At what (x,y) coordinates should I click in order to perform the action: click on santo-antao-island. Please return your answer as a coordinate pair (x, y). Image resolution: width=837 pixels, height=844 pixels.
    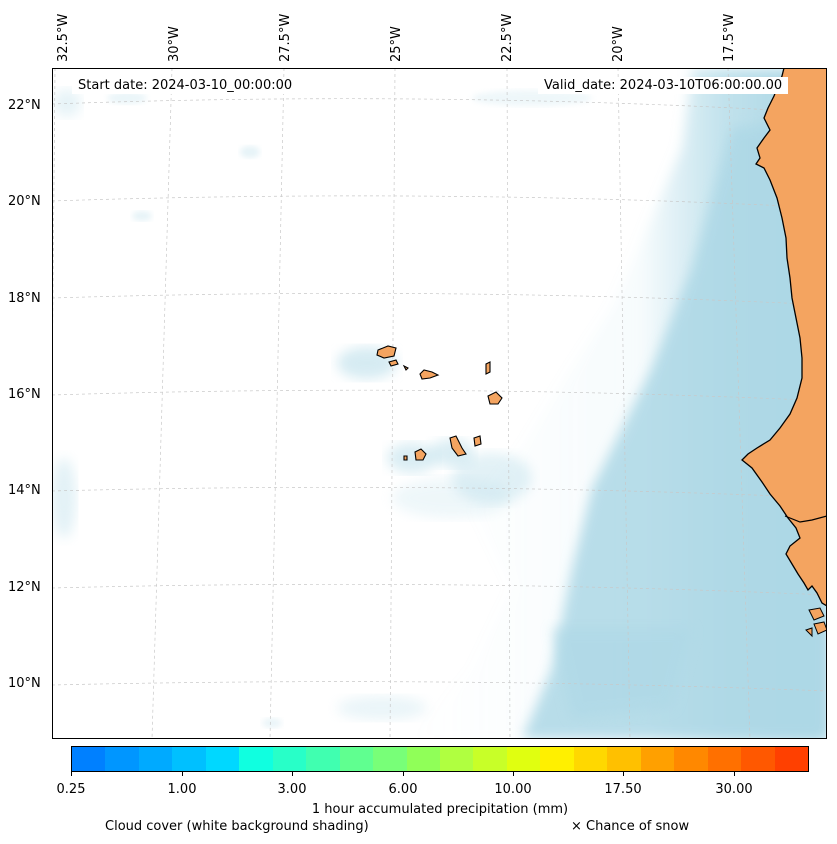
    Looking at the image, I should click on (386, 352).